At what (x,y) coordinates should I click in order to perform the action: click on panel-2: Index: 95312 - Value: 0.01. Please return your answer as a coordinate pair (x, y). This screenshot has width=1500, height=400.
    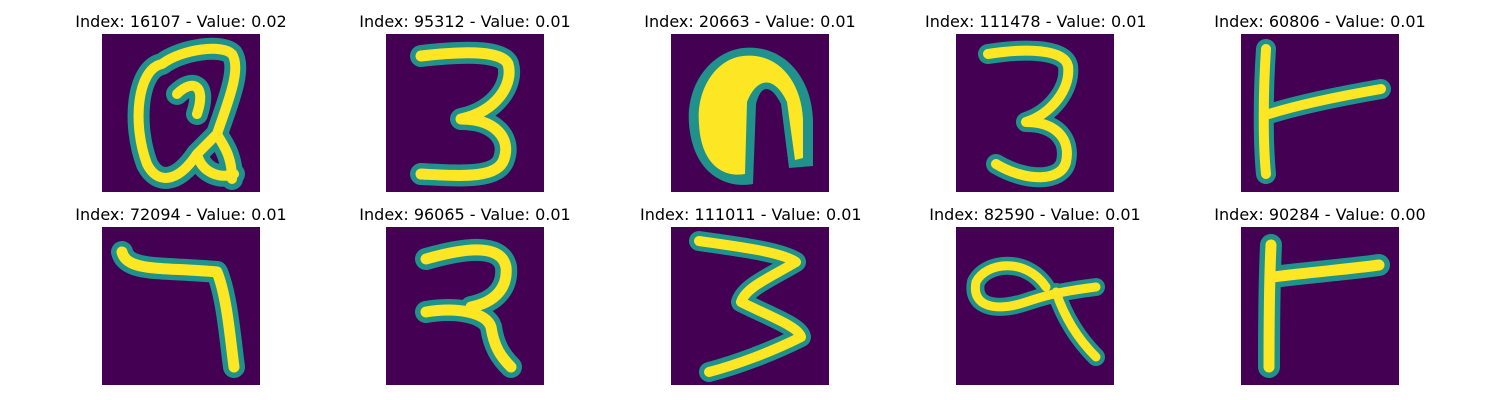
    Looking at the image, I should click on (465, 102).